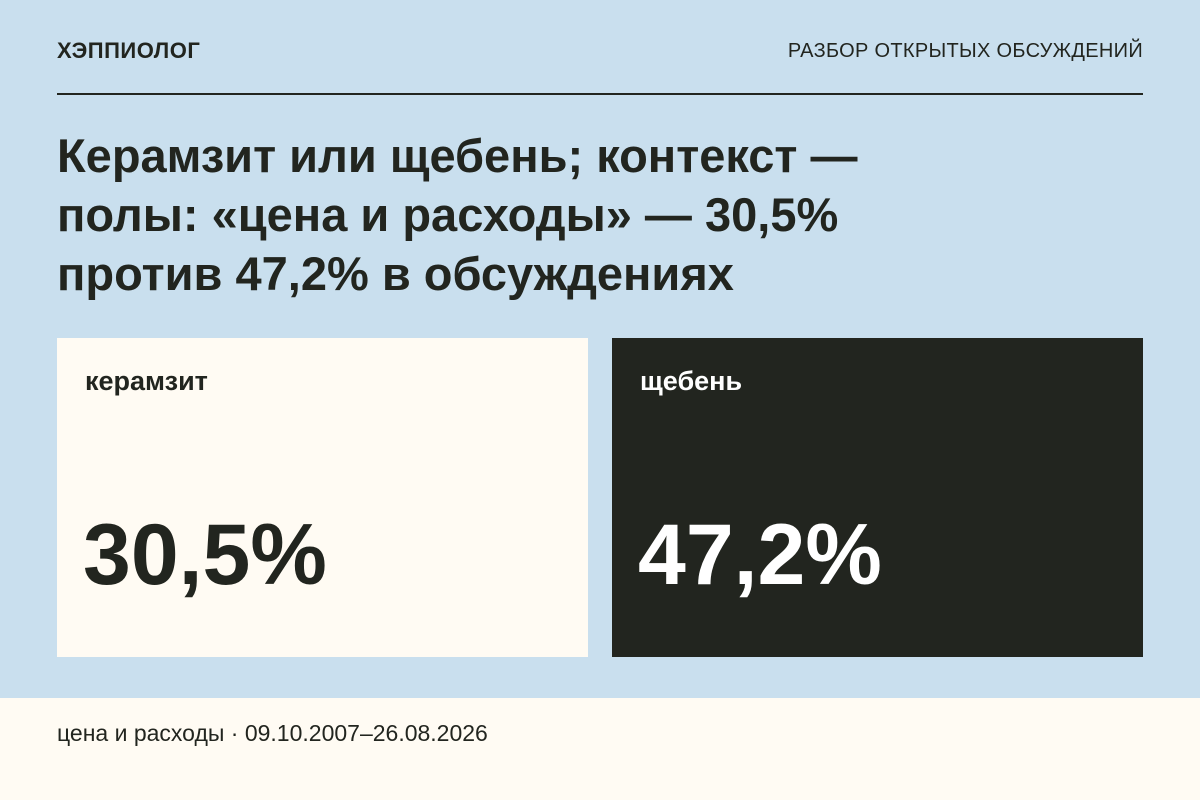 The width and height of the screenshot is (1200, 800). I want to click on footer-text: цена и расходы · 09.10.2007–26.08.2026, so click(272, 733).